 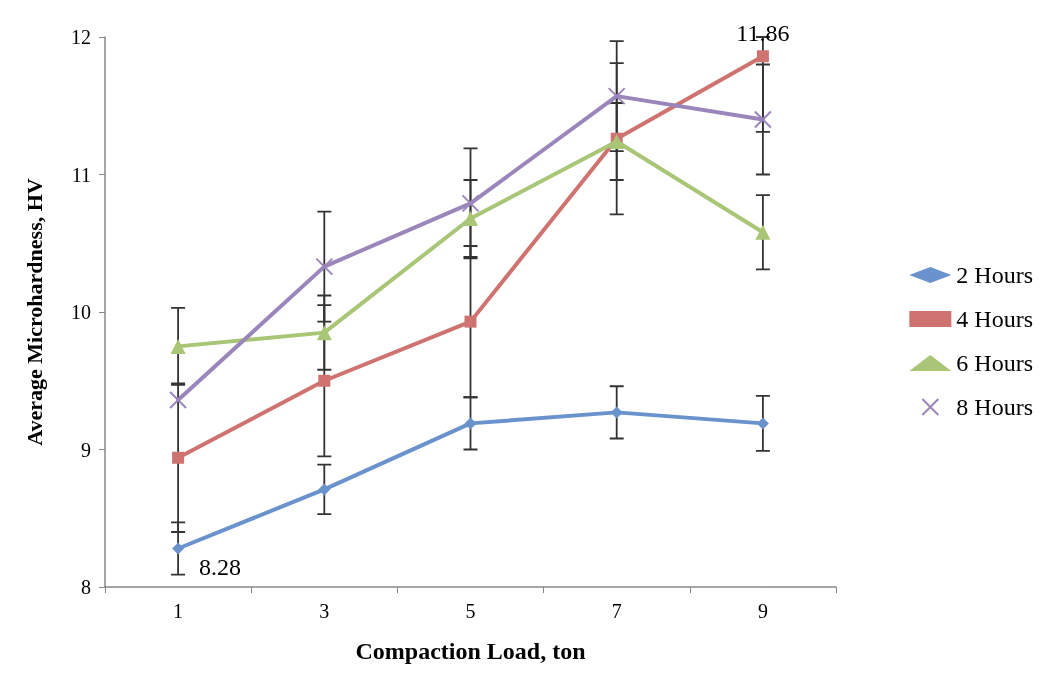 What do you see at coordinates (995, 407) in the screenshot?
I see `legend-label: 8 Hours` at bounding box center [995, 407].